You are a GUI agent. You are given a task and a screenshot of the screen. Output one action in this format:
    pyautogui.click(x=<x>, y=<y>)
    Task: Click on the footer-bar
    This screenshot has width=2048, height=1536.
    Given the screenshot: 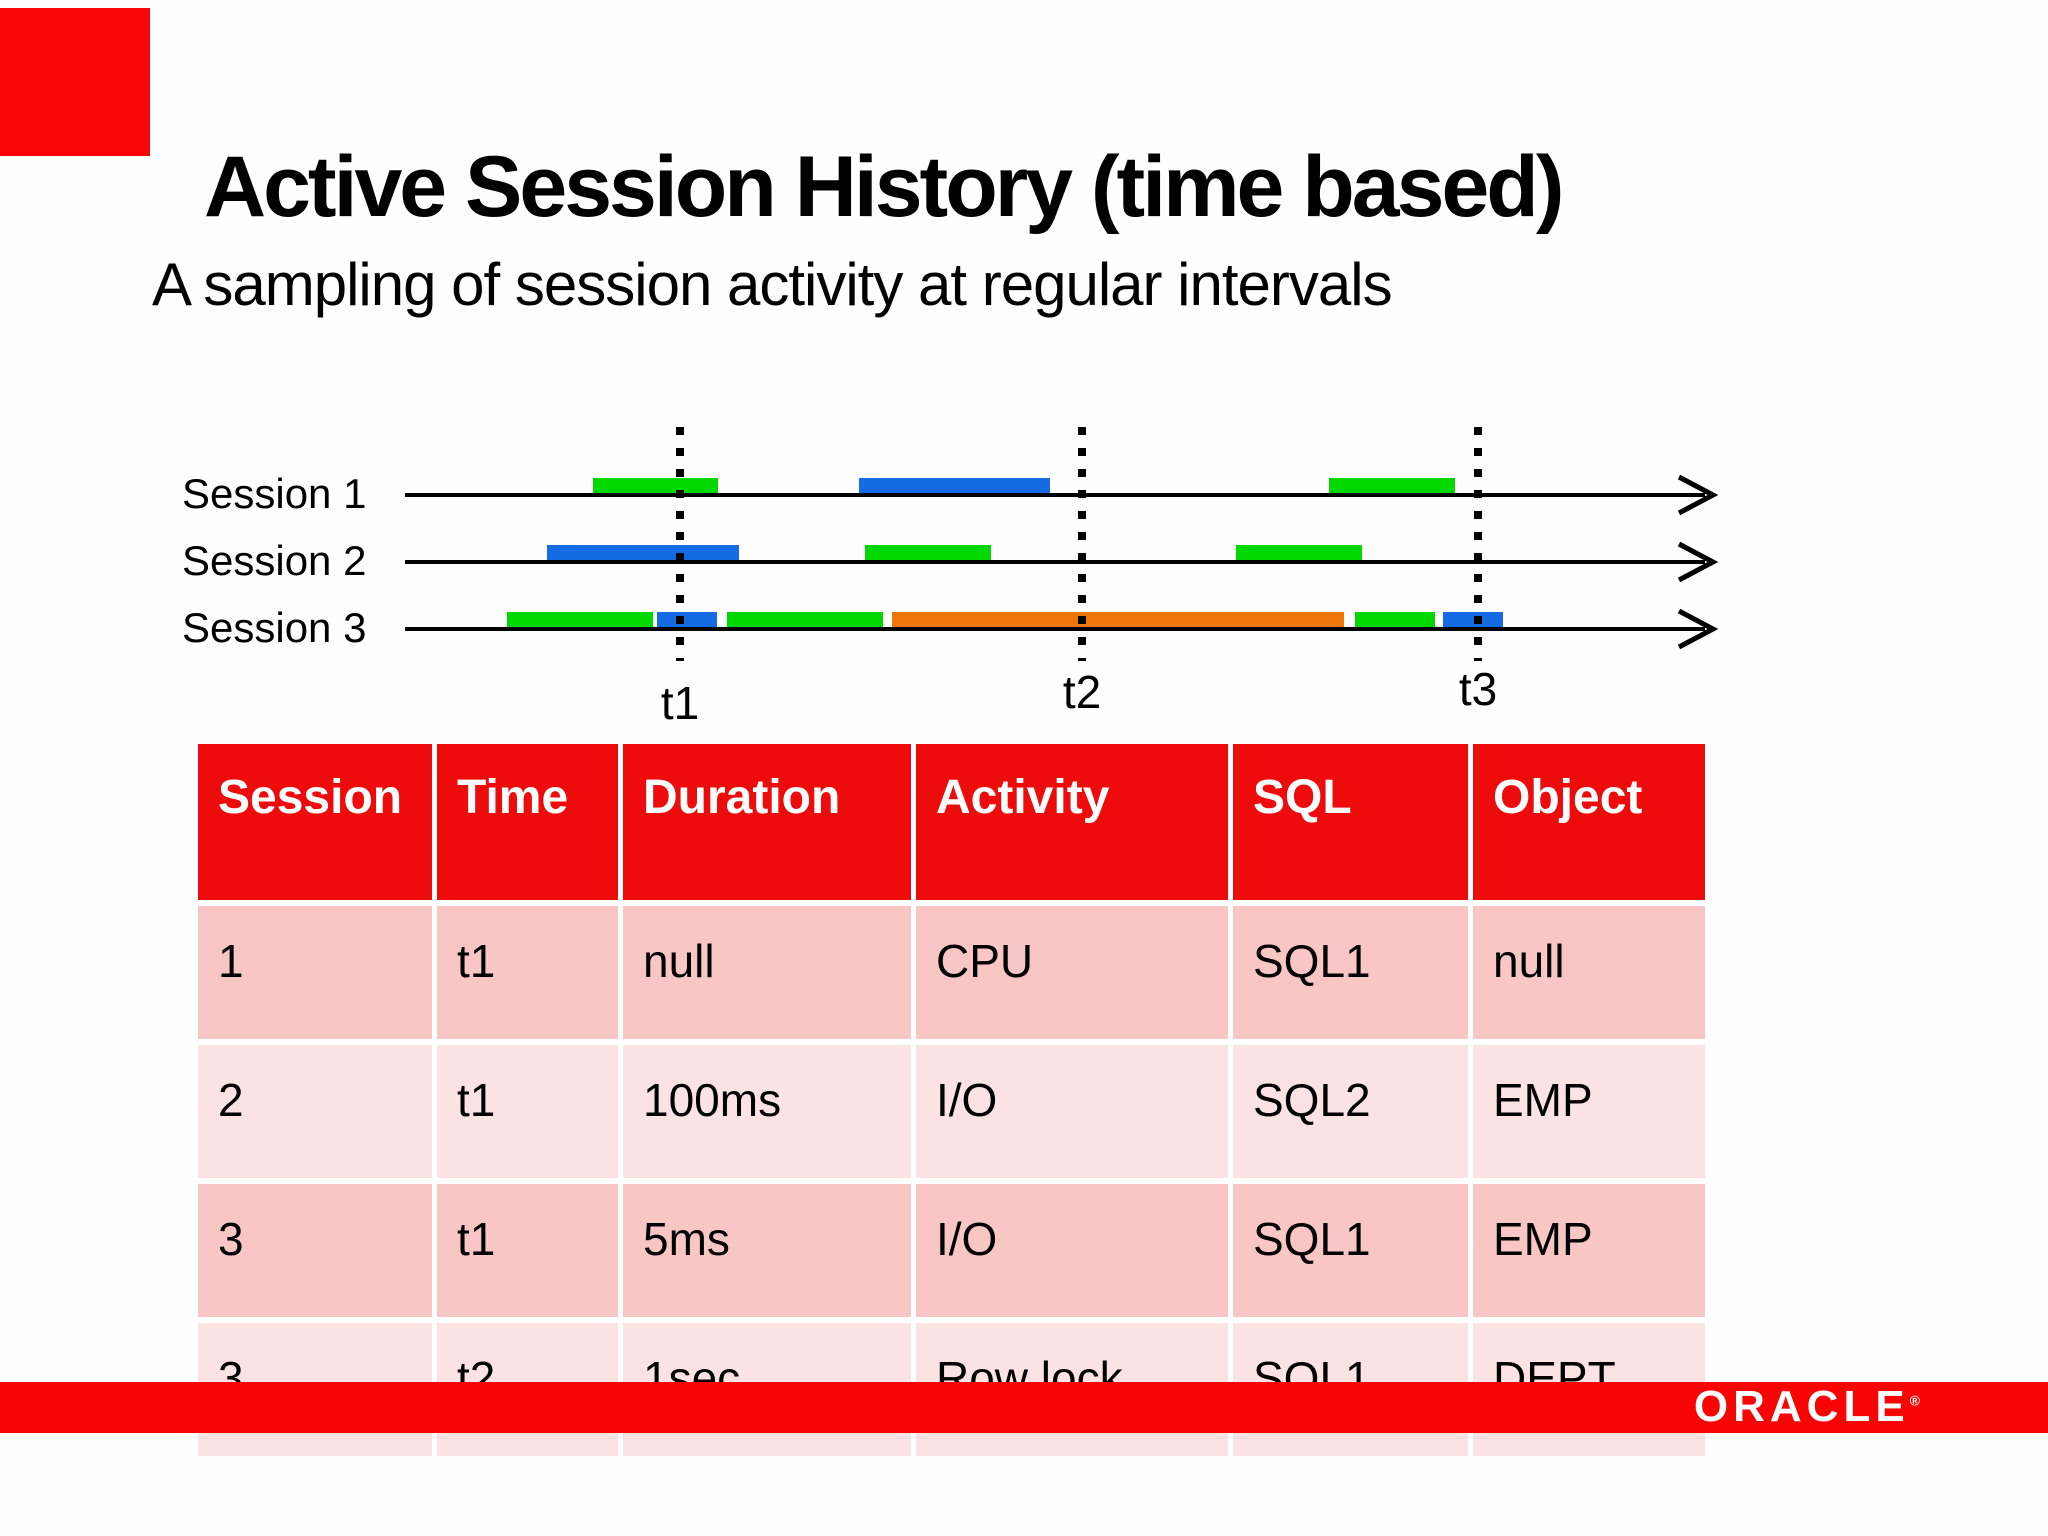 What is the action you would take?
    pyautogui.click(x=1024, y=1407)
    